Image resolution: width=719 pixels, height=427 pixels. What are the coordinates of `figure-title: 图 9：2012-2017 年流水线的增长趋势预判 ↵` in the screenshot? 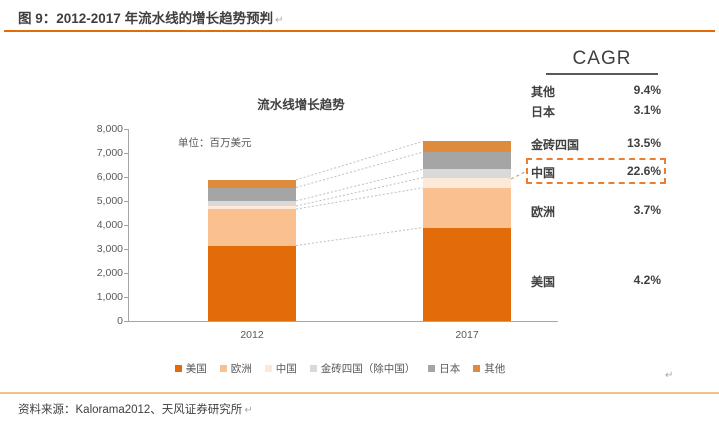 It's located at (150, 17).